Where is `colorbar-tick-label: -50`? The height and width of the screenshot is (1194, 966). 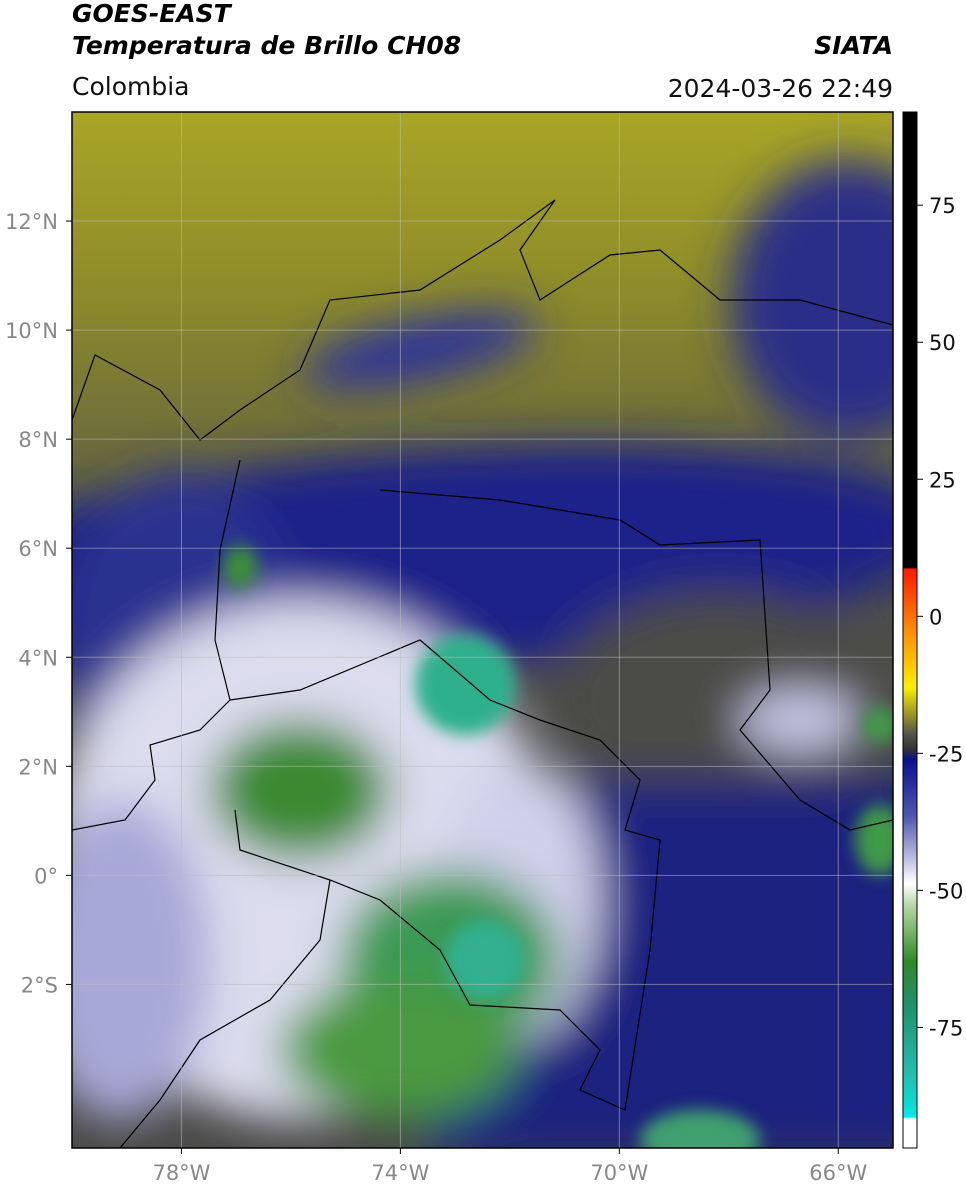
colorbar-tick-label: -50 is located at coordinates (946, 891).